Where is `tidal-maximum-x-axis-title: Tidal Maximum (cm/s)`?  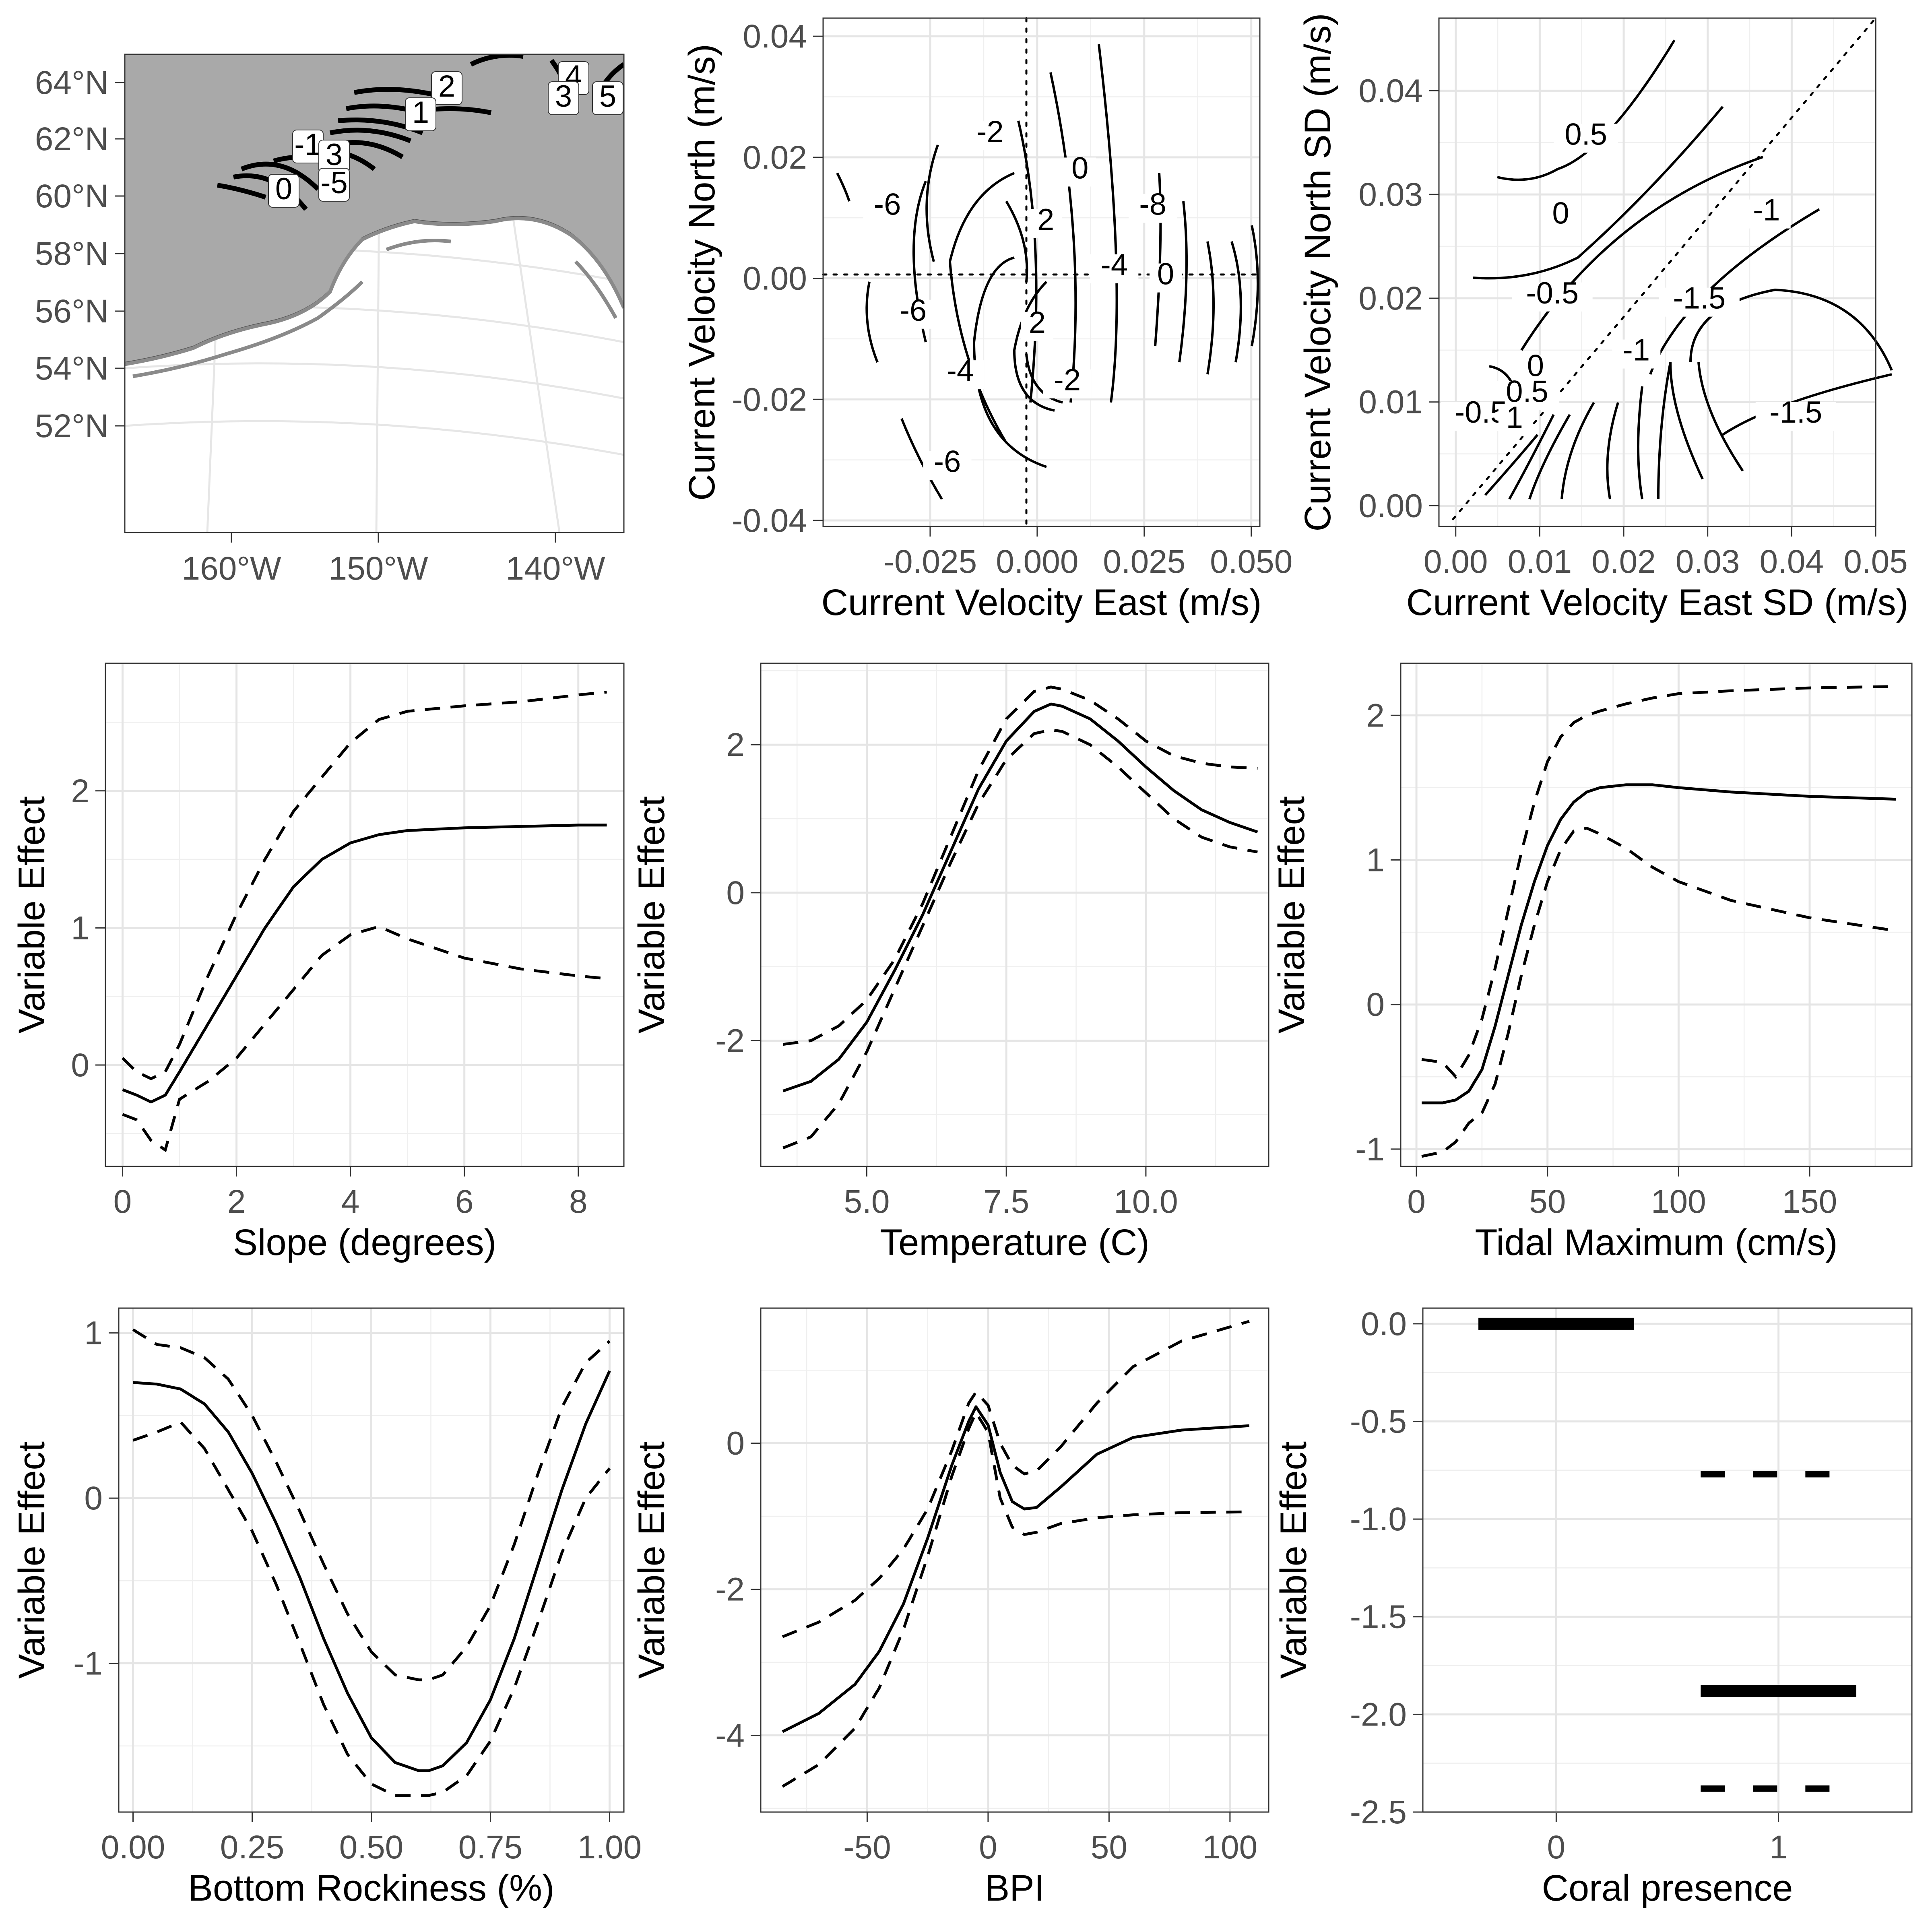
tidal-maximum-x-axis-title: Tidal Maximum (cm/s) is located at coordinates (1656, 1242).